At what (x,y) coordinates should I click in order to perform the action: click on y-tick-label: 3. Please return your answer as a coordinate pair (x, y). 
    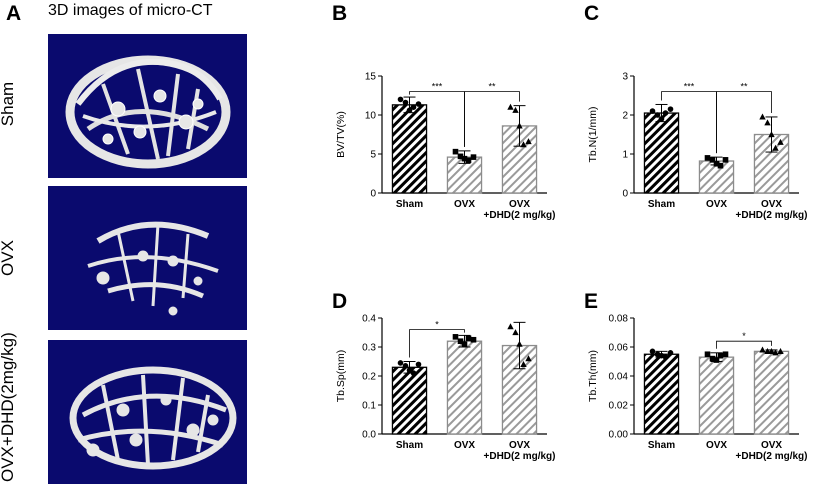
    Looking at the image, I should click on (625, 77).